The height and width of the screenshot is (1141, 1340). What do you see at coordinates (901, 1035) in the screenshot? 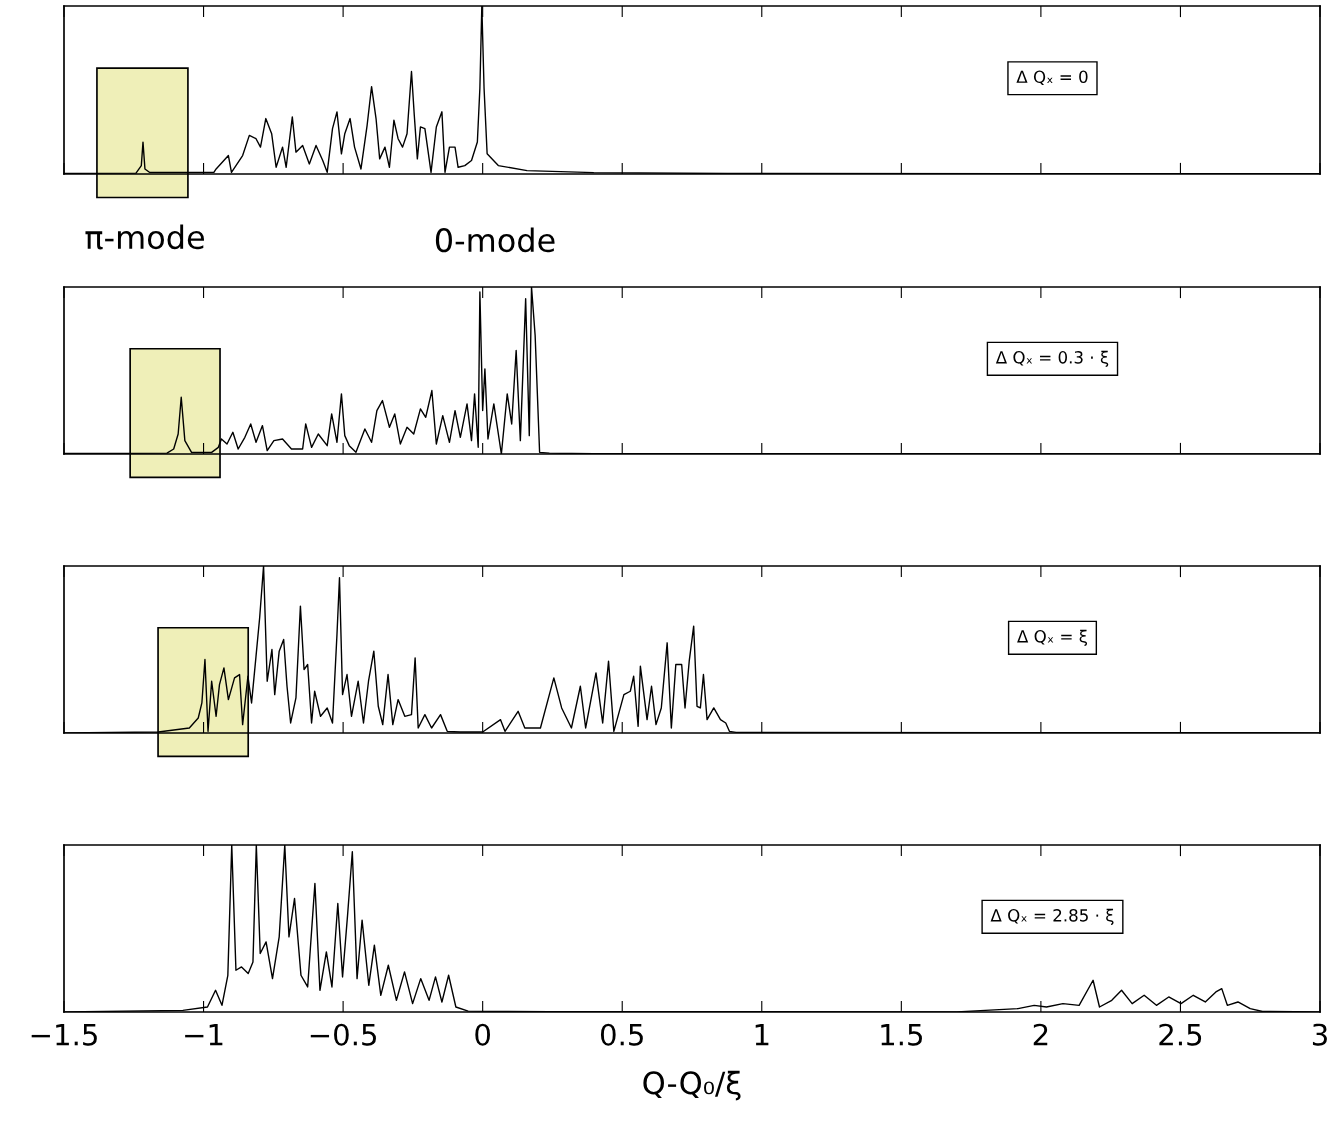
I see `x-tick-label: 1.5` at bounding box center [901, 1035].